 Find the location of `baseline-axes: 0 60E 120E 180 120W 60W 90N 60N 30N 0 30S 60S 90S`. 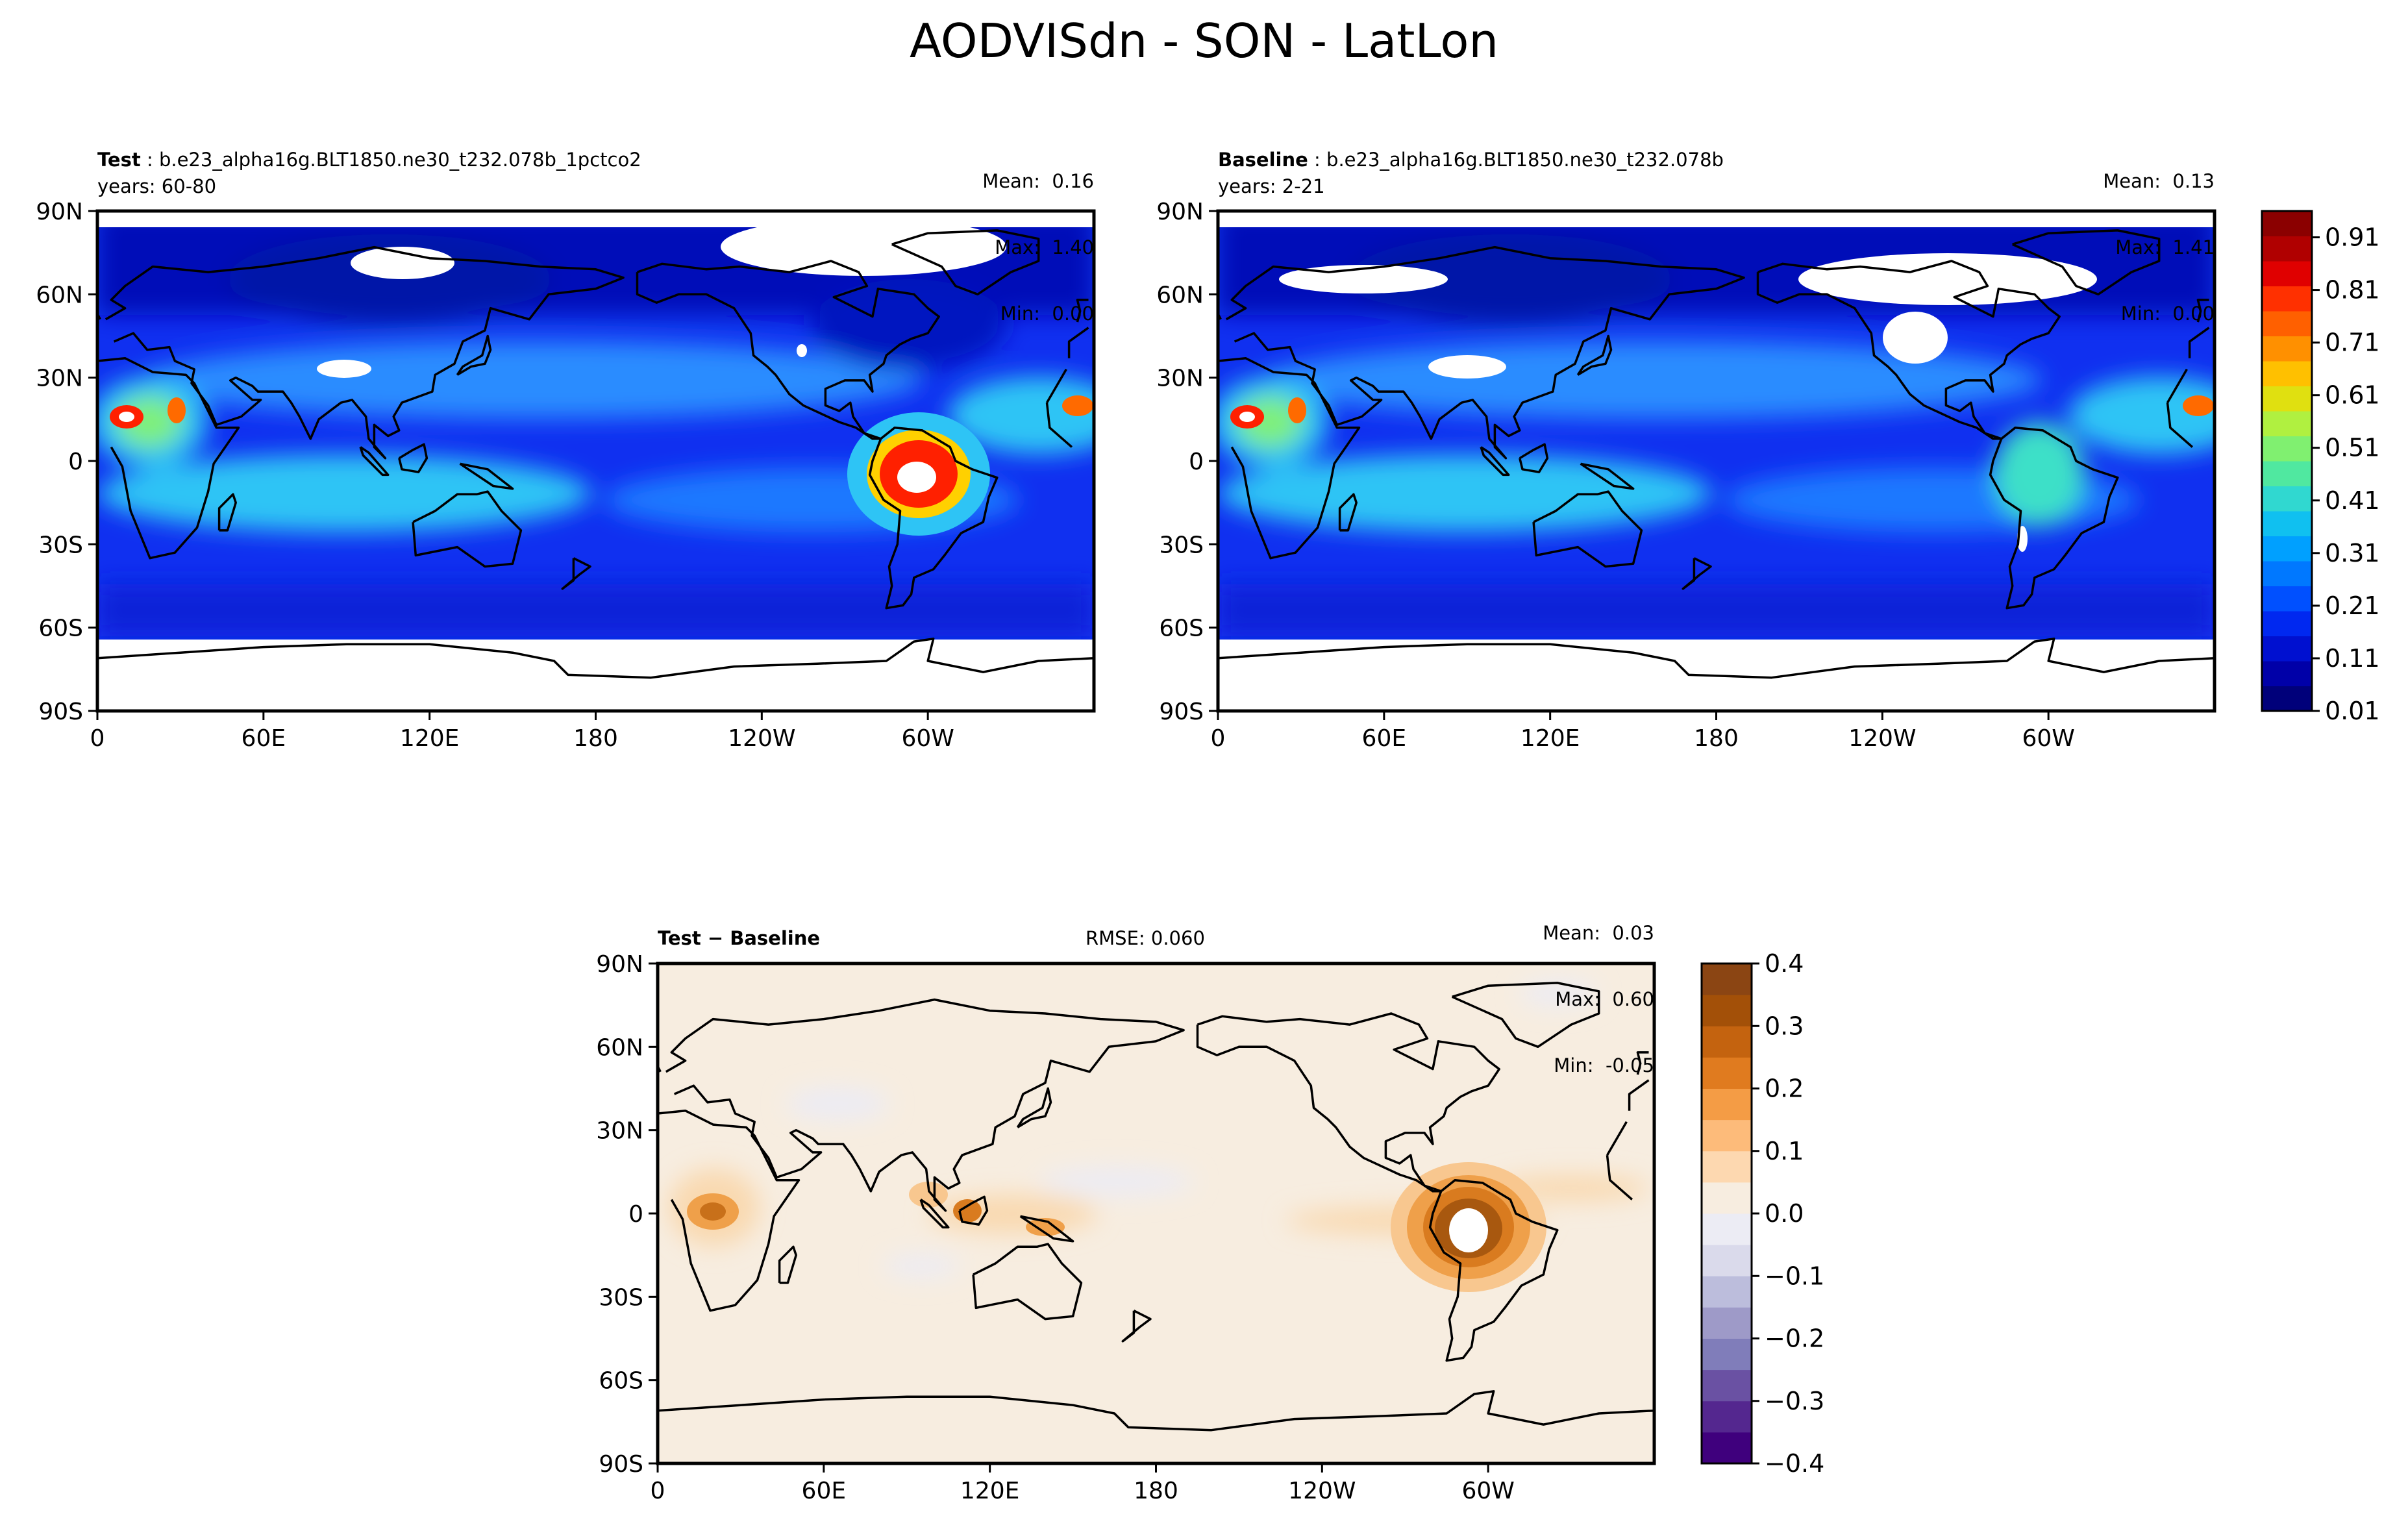

baseline-axes: 0 60E 120E 180 120W 60W 90N 60N 30N 0 30S 60S 90S is located at coordinates (1615, 476).